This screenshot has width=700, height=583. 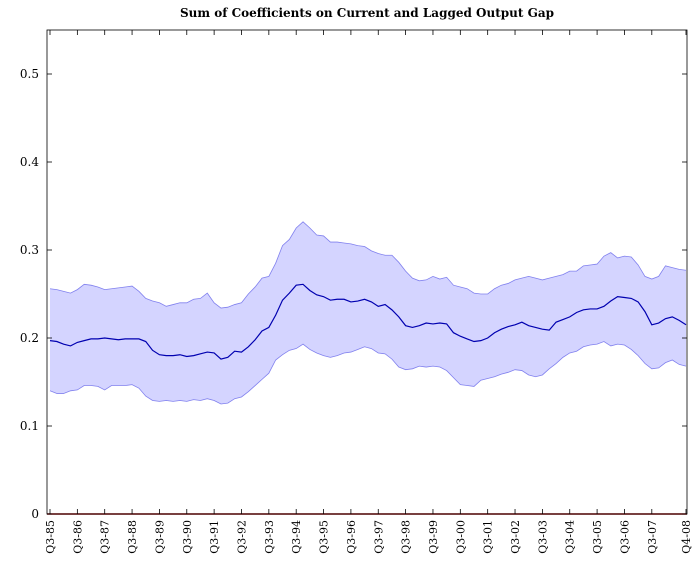 I want to click on y-tick-label: 0.4, so click(x=29, y=162).